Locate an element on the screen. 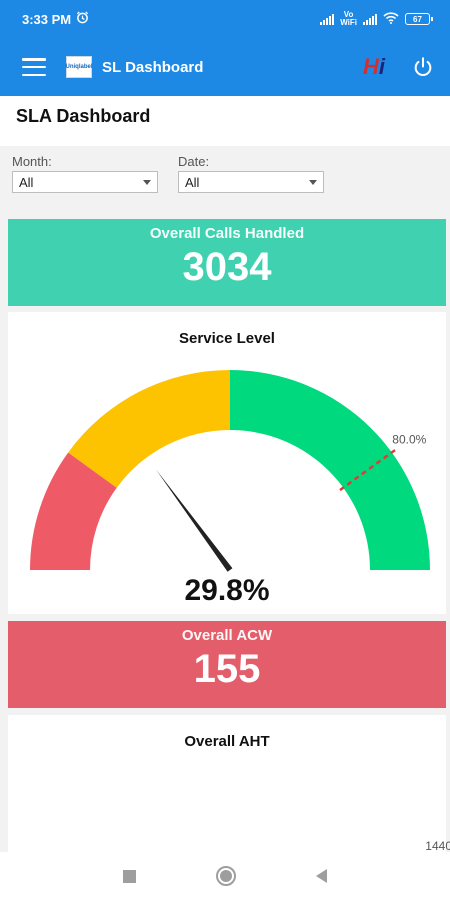  acw-label: Overall ACW is located at coordinates (227, 635).